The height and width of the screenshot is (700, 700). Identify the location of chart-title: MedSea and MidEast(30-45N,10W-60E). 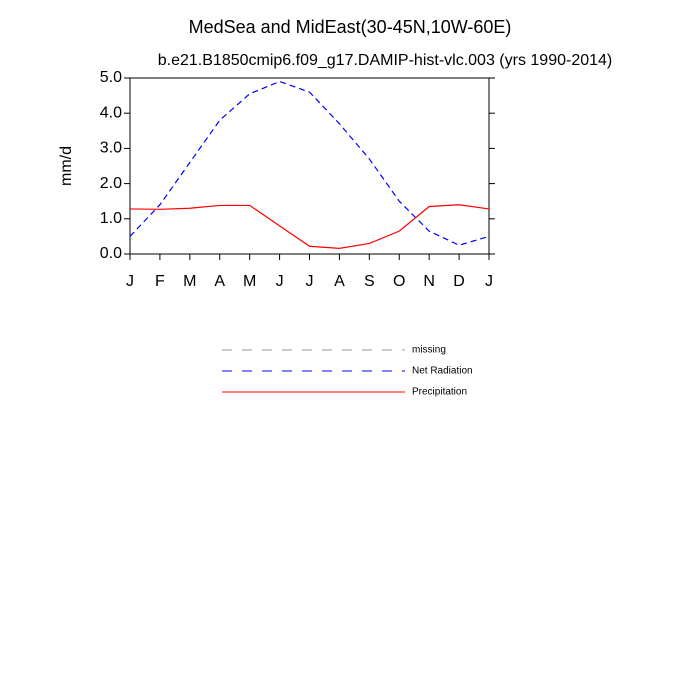
(350, 27).